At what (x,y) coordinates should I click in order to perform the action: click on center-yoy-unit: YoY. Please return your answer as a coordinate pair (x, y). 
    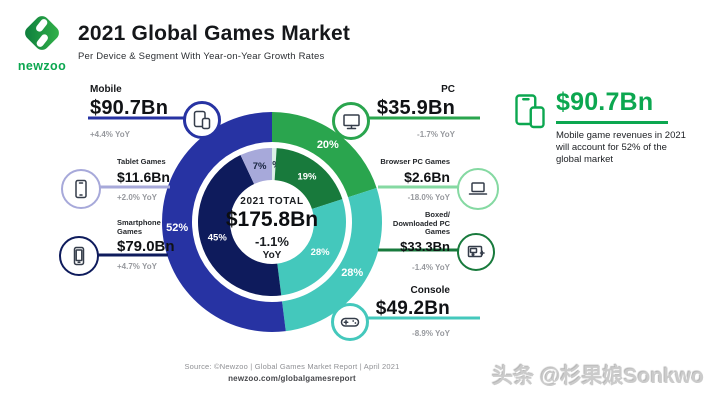
    Looking at the image, I should click on (272, 255).